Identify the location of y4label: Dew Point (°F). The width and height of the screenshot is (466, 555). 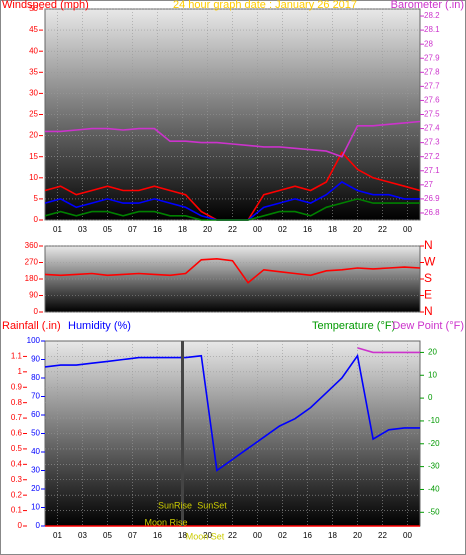
(428, 326).